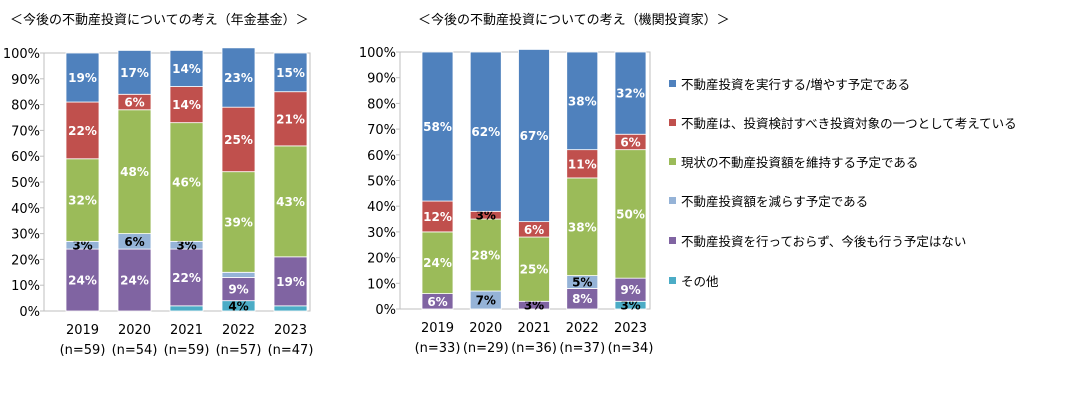 The width and height of the screenshot is (1086, 405). Describe the element at coordinates (534, 348) in the screenshot. I see `x-sample-size-label: (n=36)` at that location.